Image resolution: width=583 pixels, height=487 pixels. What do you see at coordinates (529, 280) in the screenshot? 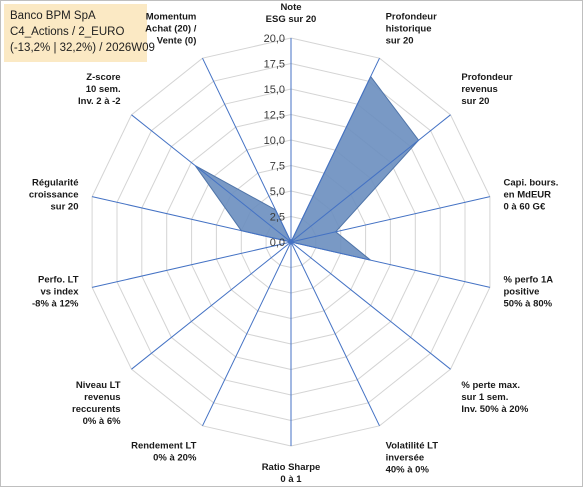
I see `axis-label-line: % perfo 1A` at bounding box center [529, 280].